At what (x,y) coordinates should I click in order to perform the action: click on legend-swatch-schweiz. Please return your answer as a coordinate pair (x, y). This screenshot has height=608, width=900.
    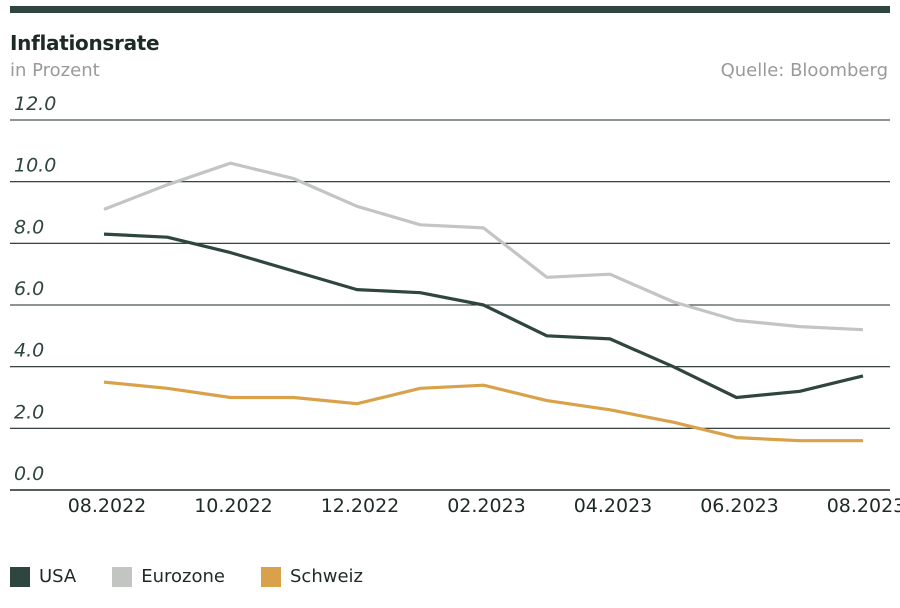
    Looking at the image, I should click on (271, 576).